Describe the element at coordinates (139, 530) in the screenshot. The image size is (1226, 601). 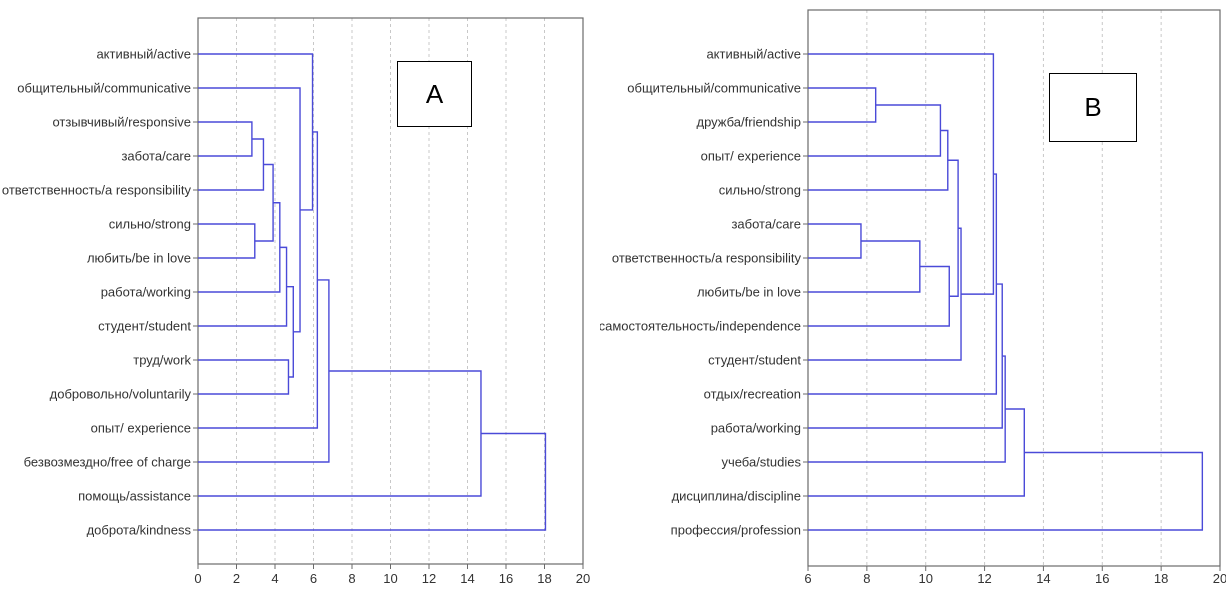
I see `leaf-label-a-14: доброта/kindness` at that location.